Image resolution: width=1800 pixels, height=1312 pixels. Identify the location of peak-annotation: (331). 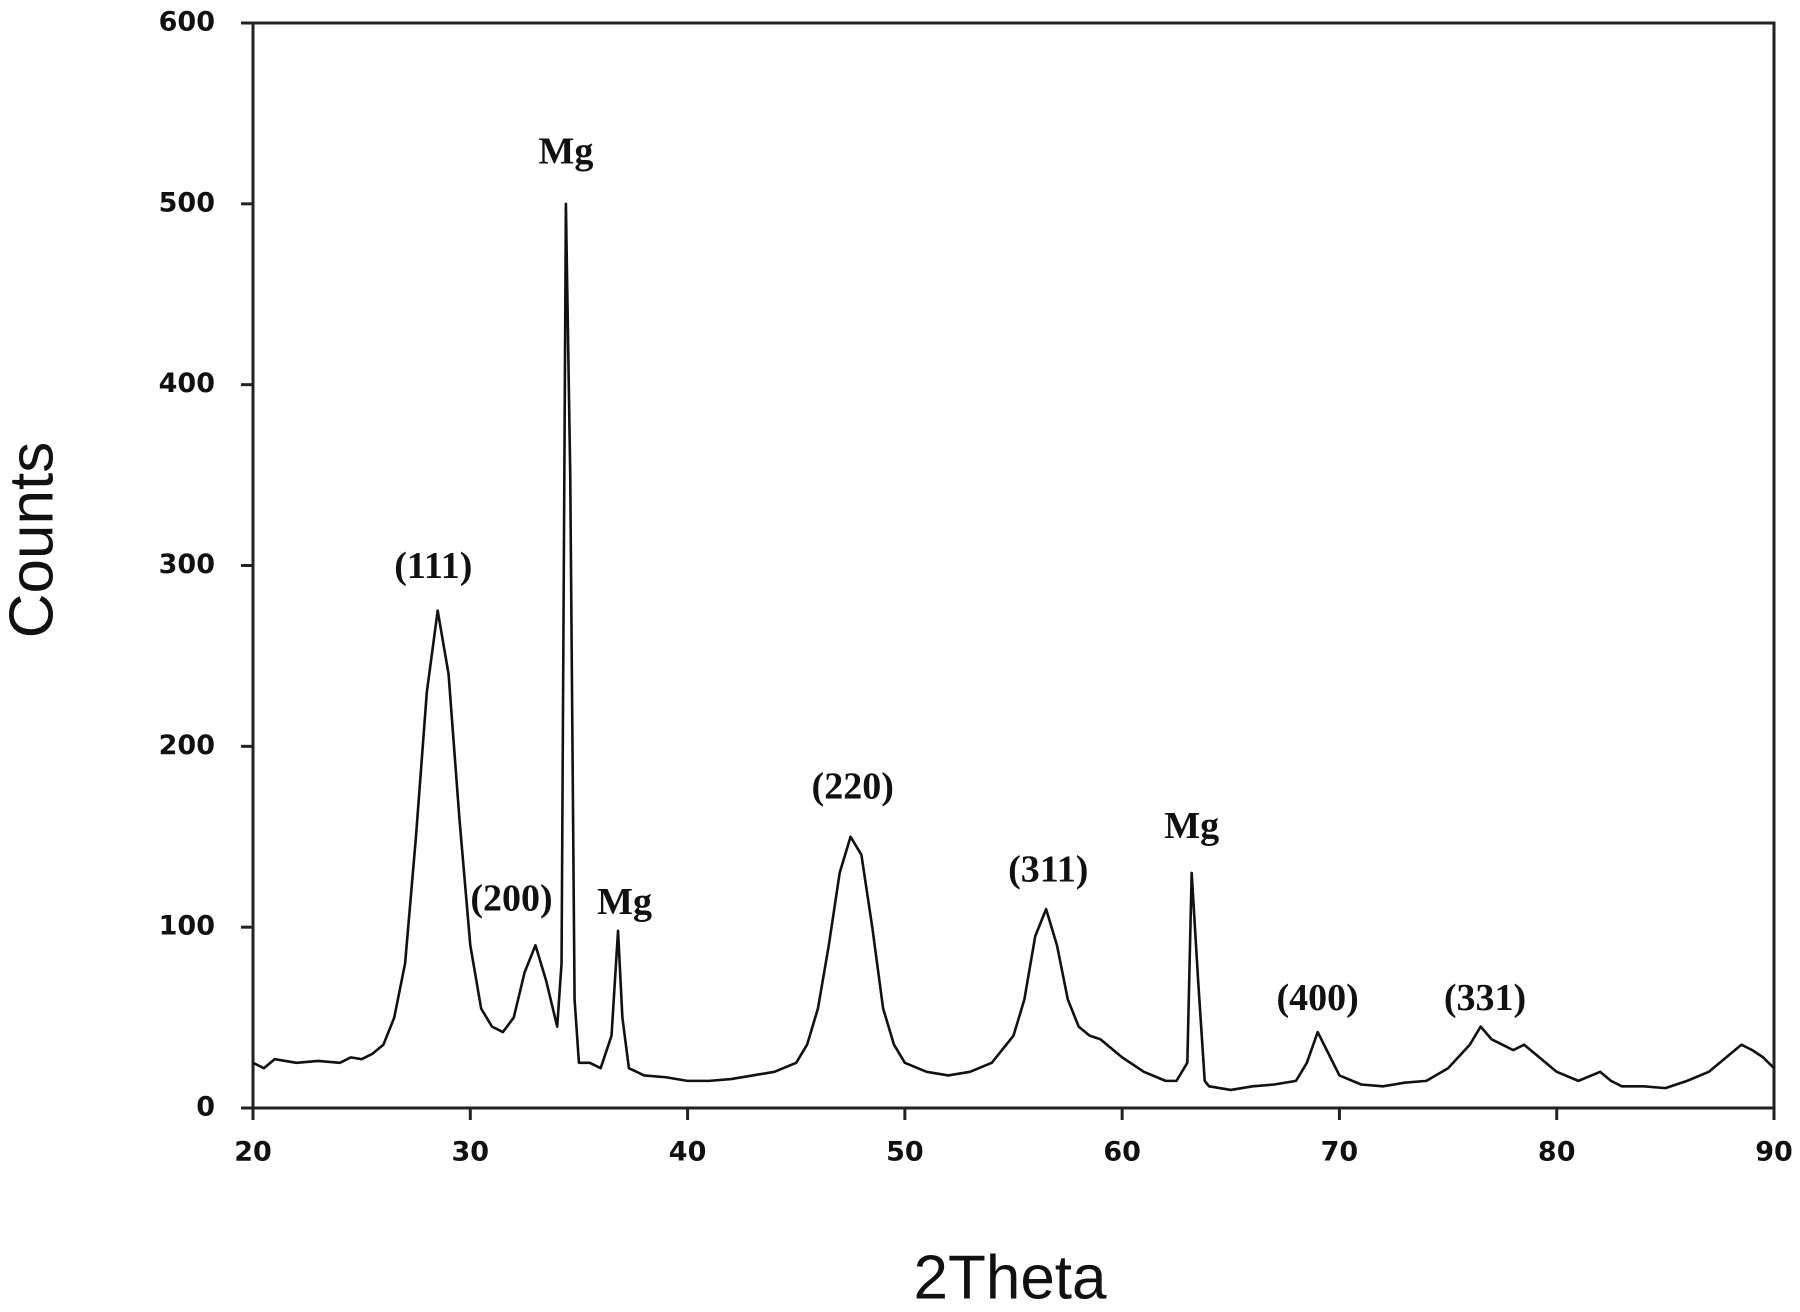
(1485, 998).